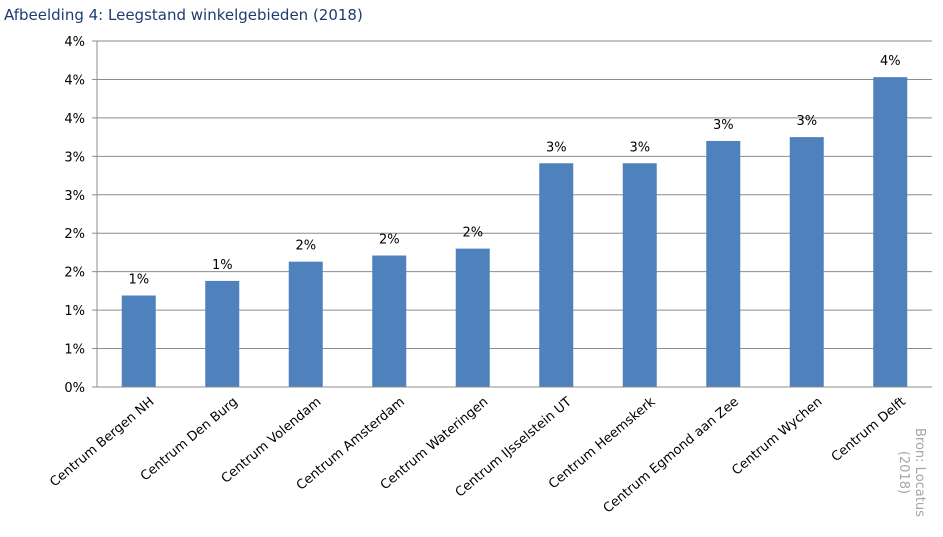 The width and height of the screenshot is (943, 537). Describe the element at coordinates (74, 388) in the screenshot. I see `y-tick-label: 0%` at that location.